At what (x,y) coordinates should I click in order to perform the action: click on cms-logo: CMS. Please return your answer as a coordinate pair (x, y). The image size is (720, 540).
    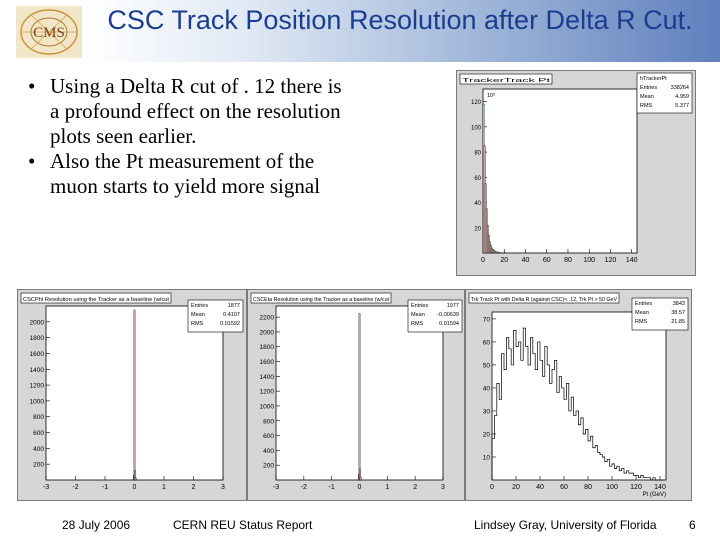
    Looking at the image, I should click on (49, 32).